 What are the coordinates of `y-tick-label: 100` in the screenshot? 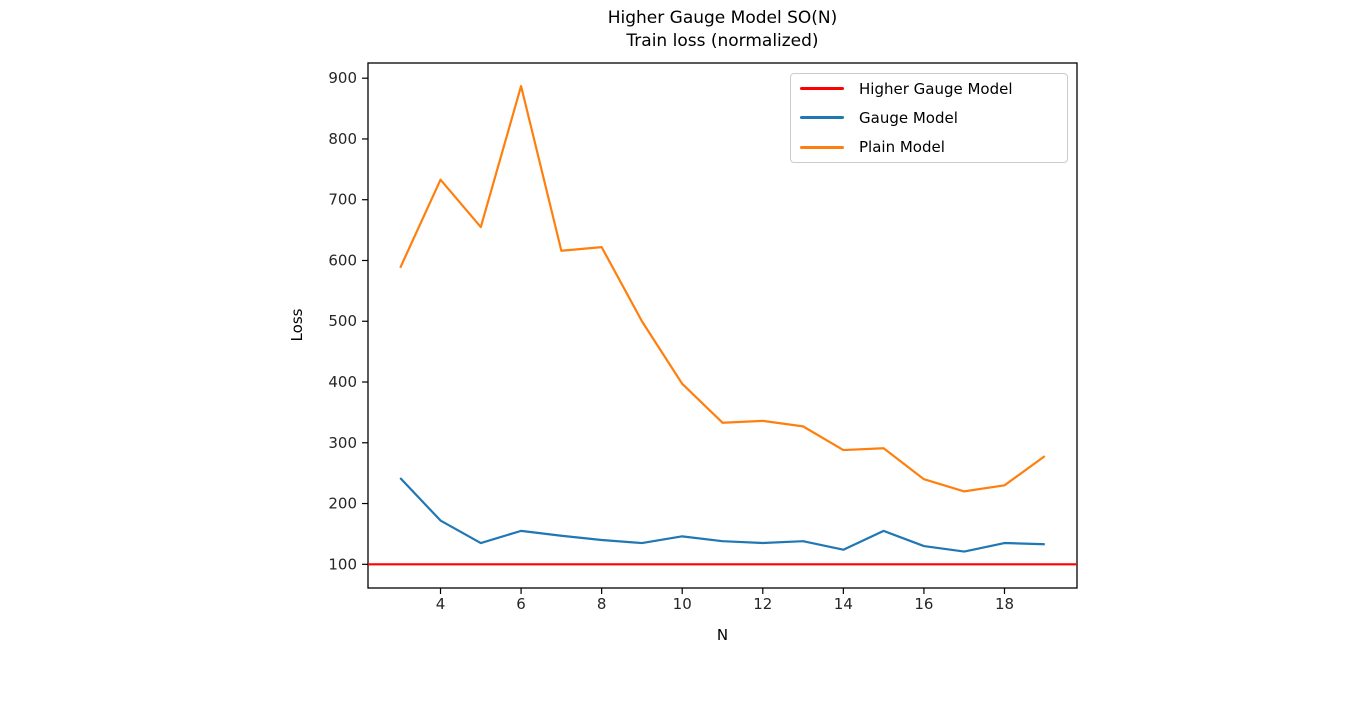 It's located at (342, 564).